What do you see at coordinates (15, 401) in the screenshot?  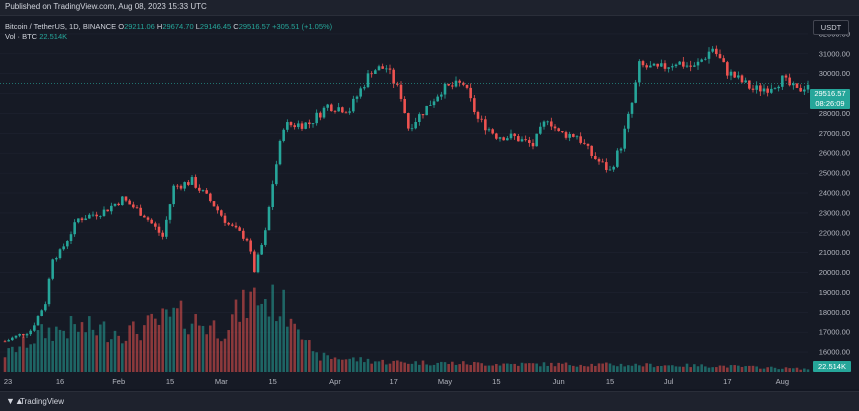 I see `tradingview-logo-icon: ▼▲` at bounding box center [15, 401].